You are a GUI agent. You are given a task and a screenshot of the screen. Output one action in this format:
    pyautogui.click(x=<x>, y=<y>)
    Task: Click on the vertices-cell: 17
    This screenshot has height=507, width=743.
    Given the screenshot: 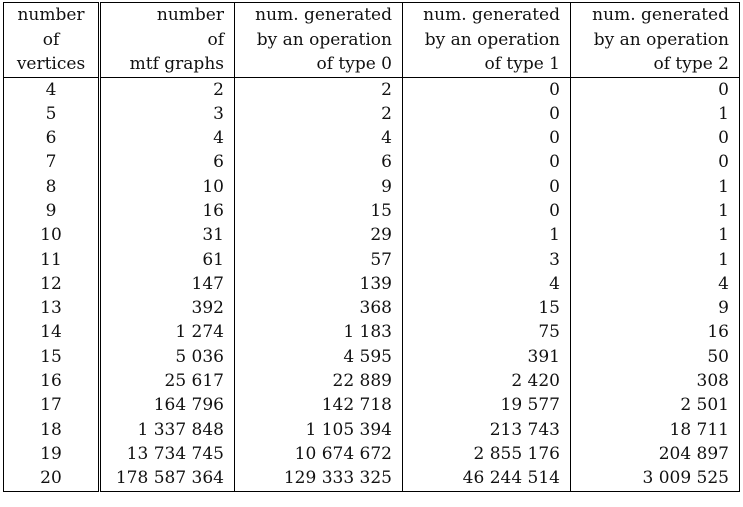 What is the action you would take?
    pyautogui.click(x=52, y=405)
    